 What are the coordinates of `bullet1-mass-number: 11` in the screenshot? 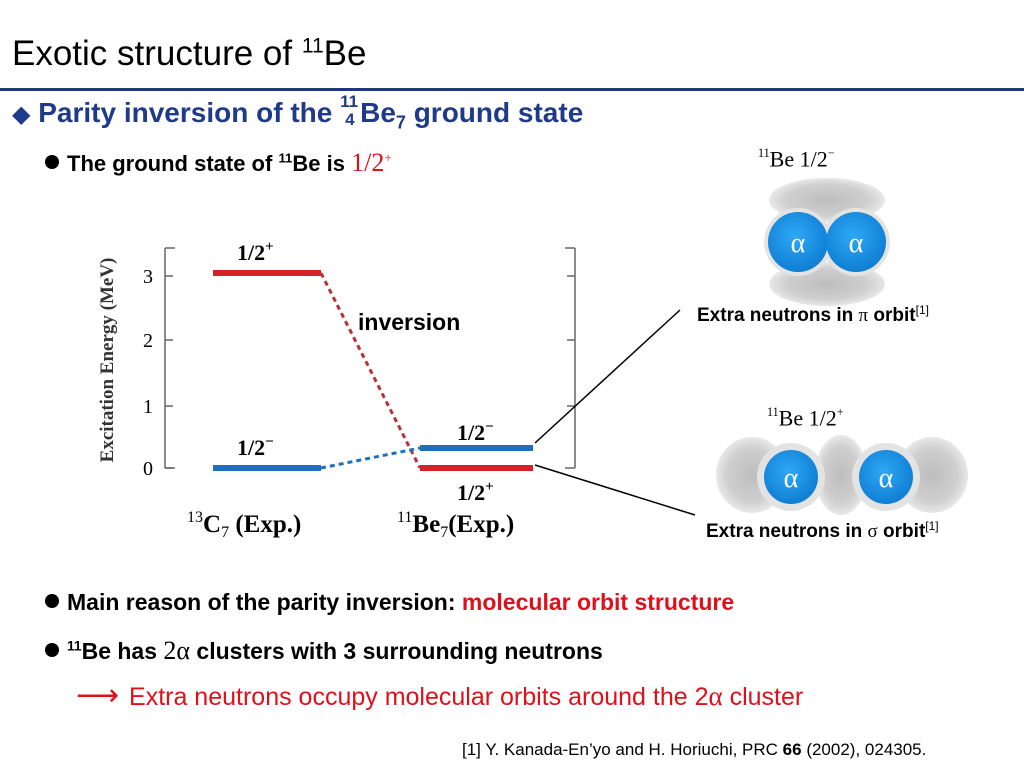 It's located at (285, 158).